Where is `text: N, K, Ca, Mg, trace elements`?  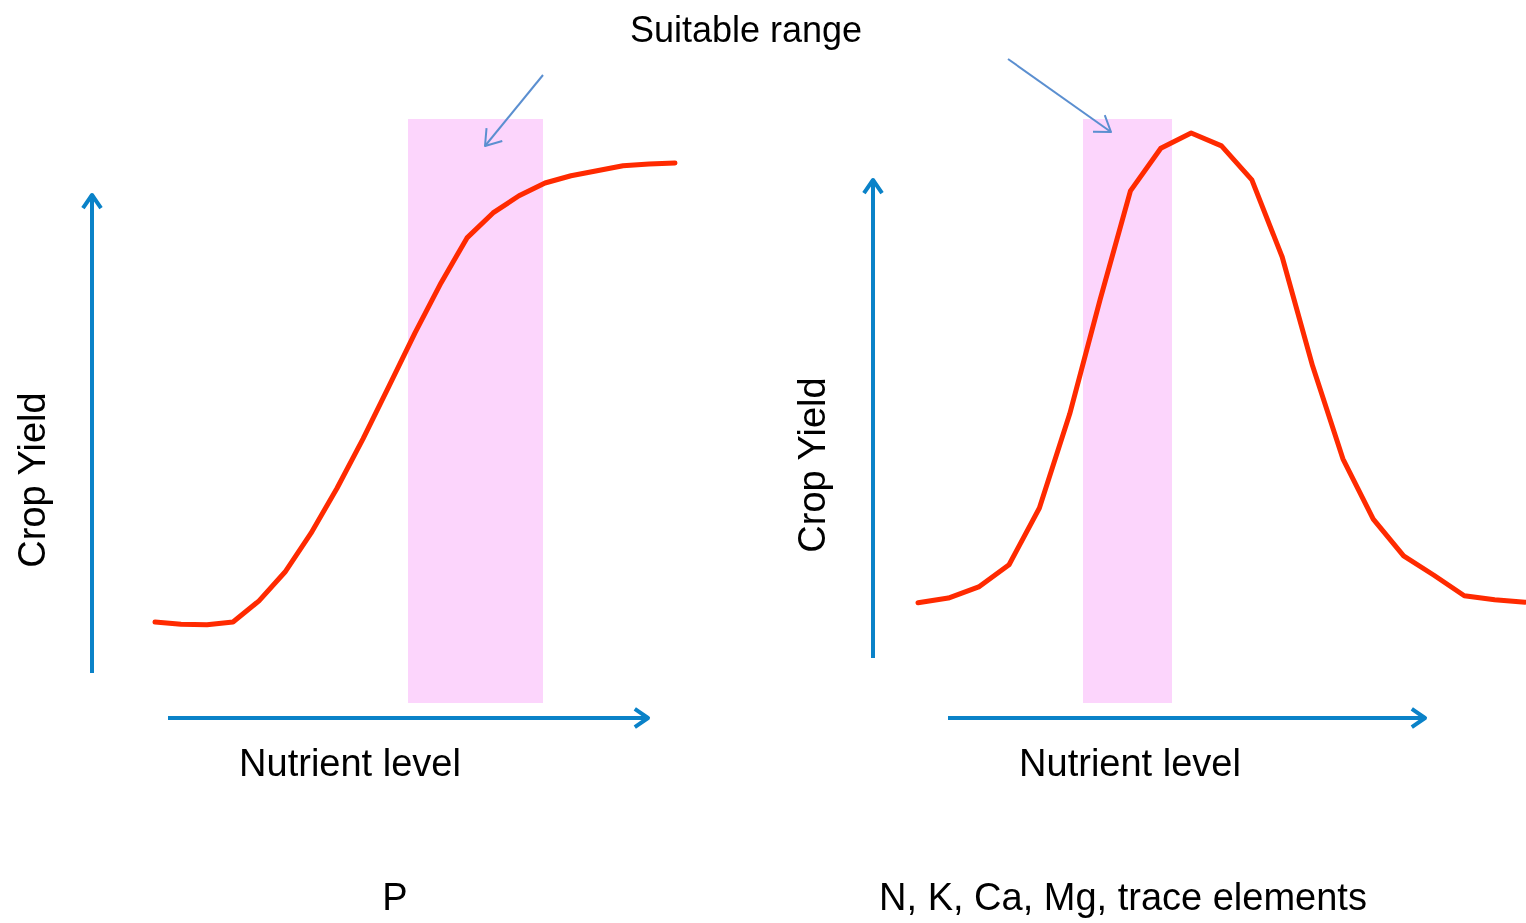 text: N, K, Ca, Mg, trace elements is located at coordinates (1123, 897).